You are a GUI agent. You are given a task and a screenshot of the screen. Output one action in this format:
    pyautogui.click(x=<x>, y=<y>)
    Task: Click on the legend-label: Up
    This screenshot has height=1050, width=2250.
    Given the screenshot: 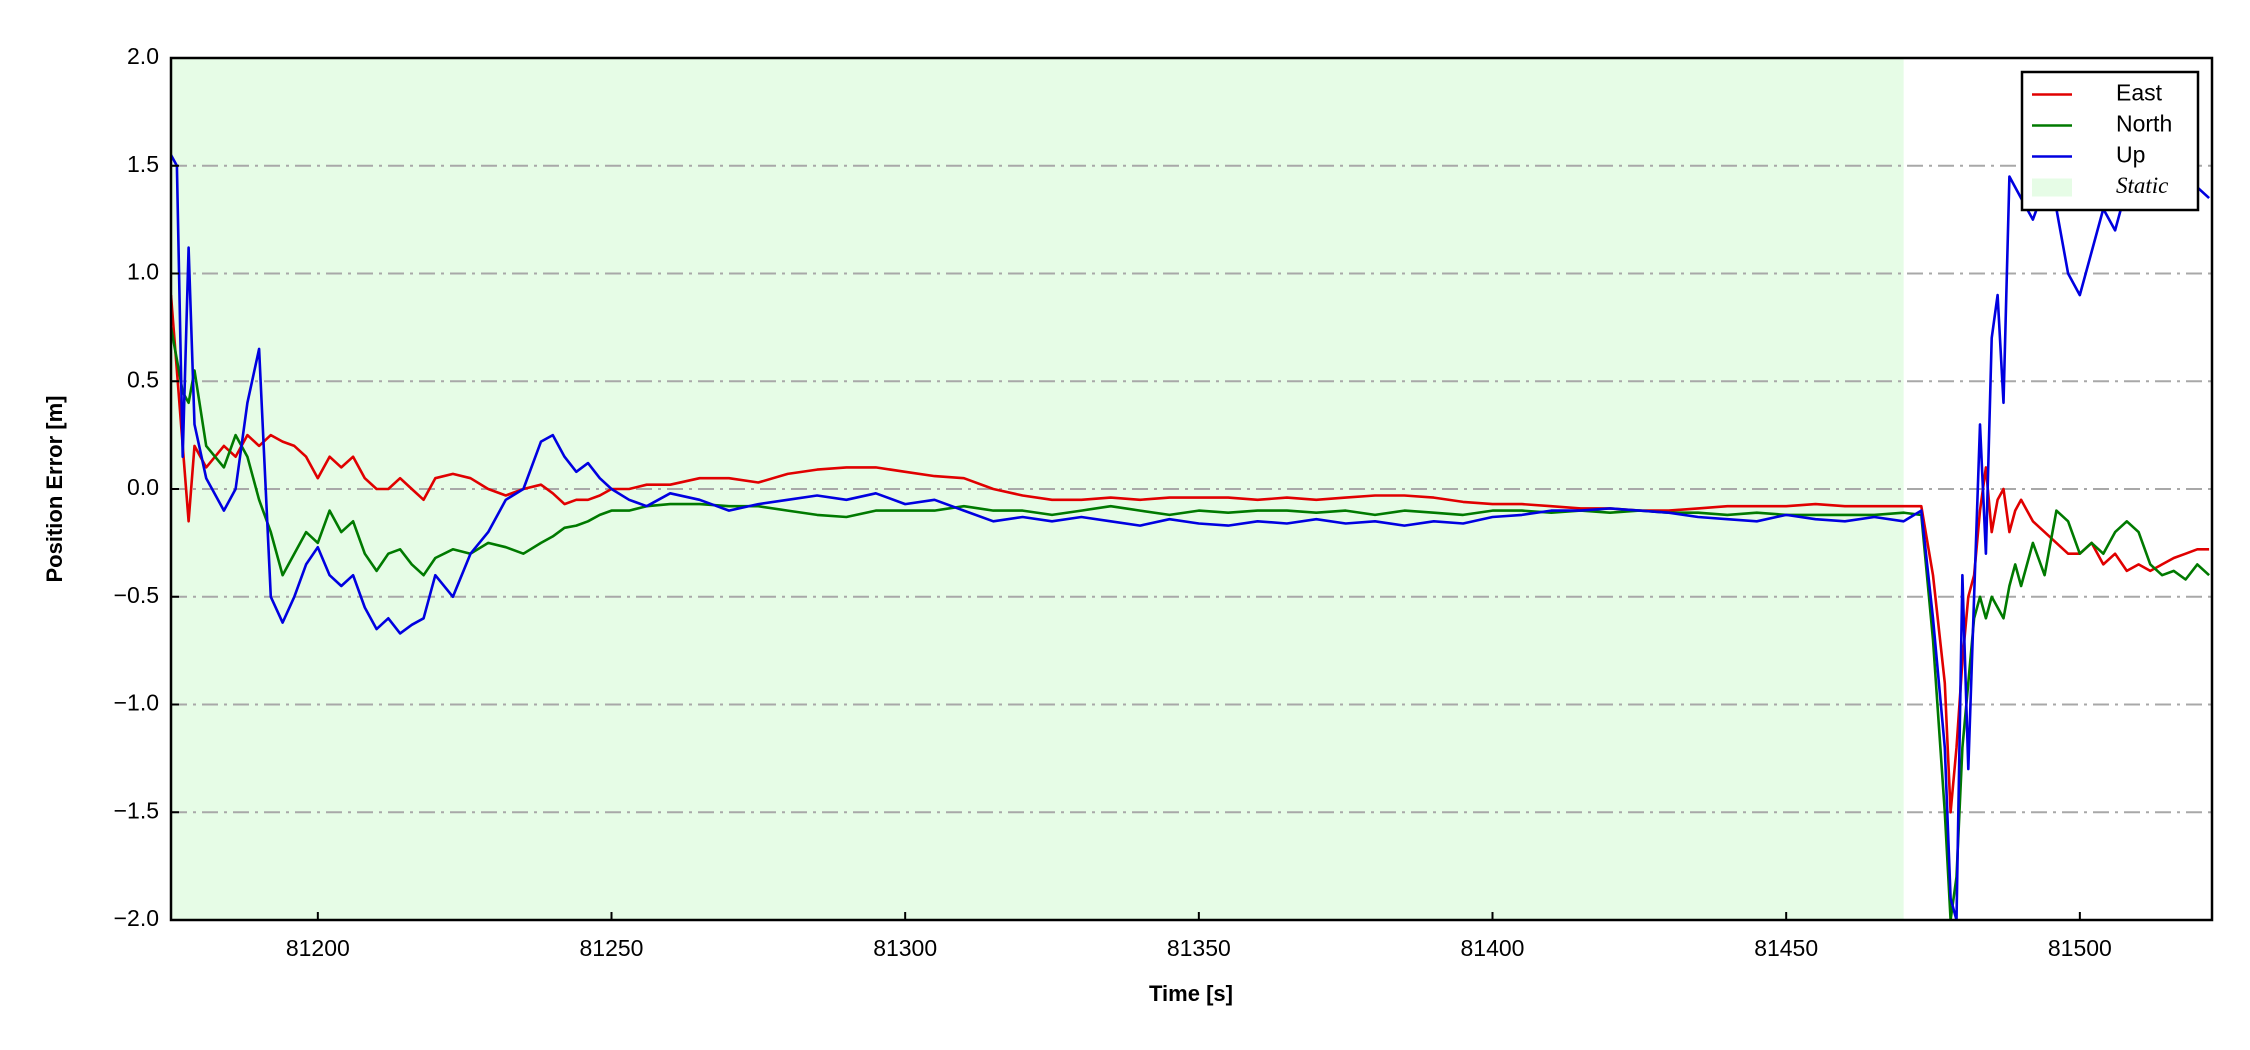 What is the action you would take?
    pyautogui.click(x=2130, y=155)
    